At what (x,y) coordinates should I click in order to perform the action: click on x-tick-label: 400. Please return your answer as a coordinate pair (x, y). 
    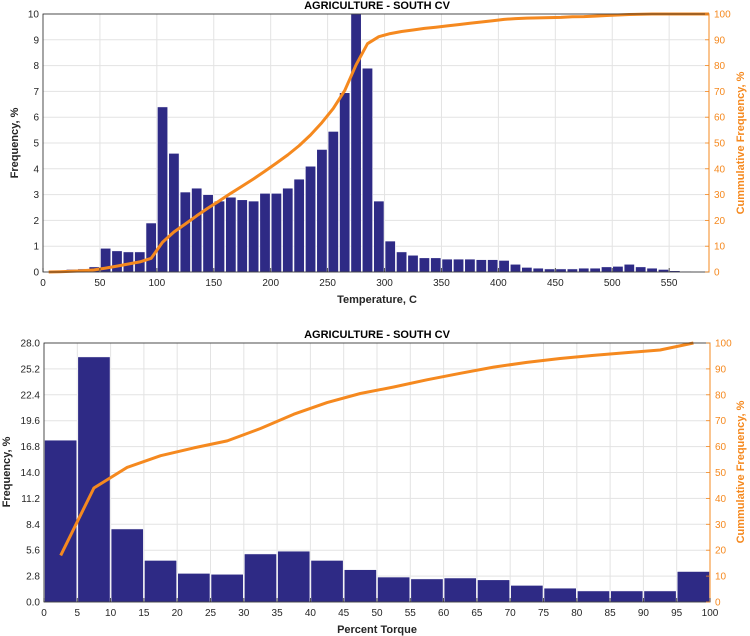
    Looking at the image, I should click on (498, 283).